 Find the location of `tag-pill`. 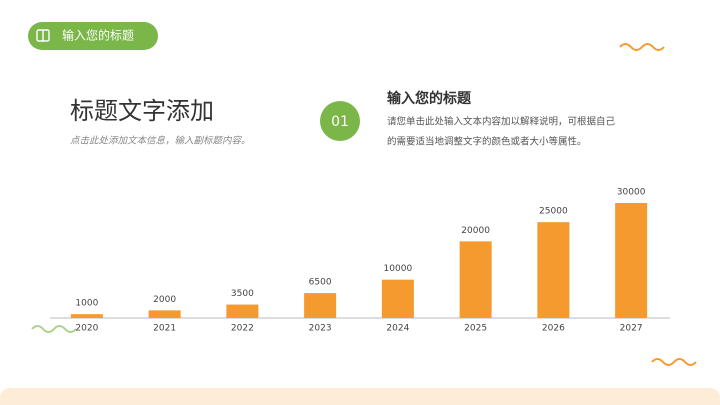

tag-pill is located at coordinates (93, 36).